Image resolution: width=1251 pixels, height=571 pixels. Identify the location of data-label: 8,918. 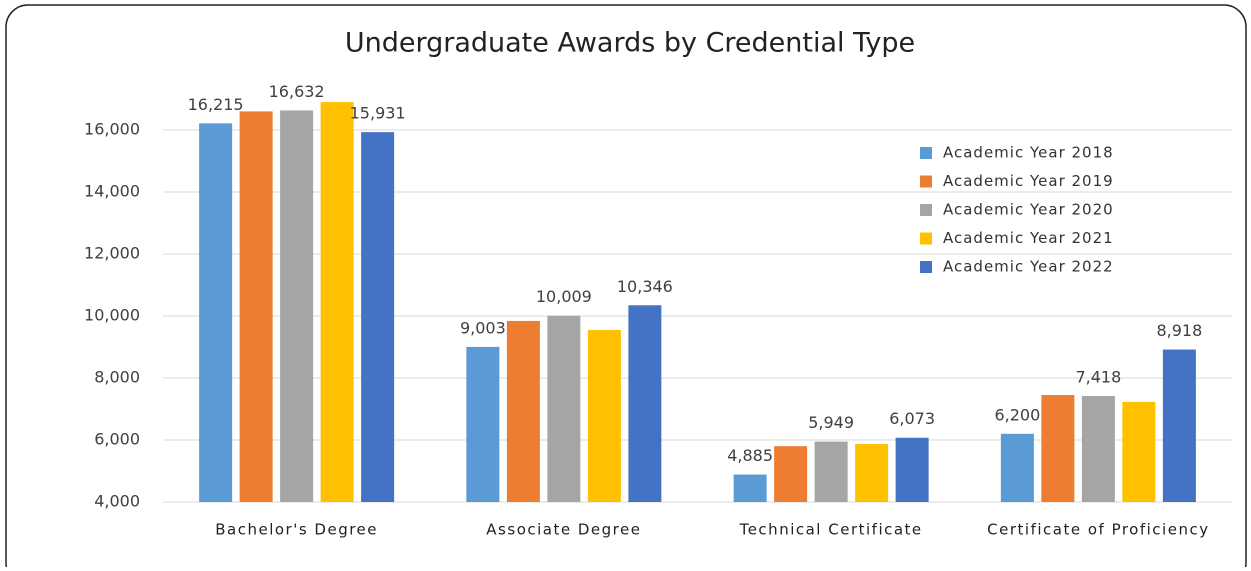
(1179, 330).